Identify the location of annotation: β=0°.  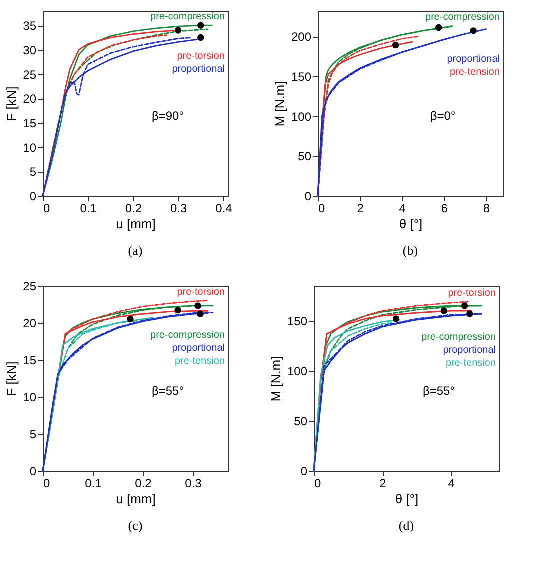
(443, 116).